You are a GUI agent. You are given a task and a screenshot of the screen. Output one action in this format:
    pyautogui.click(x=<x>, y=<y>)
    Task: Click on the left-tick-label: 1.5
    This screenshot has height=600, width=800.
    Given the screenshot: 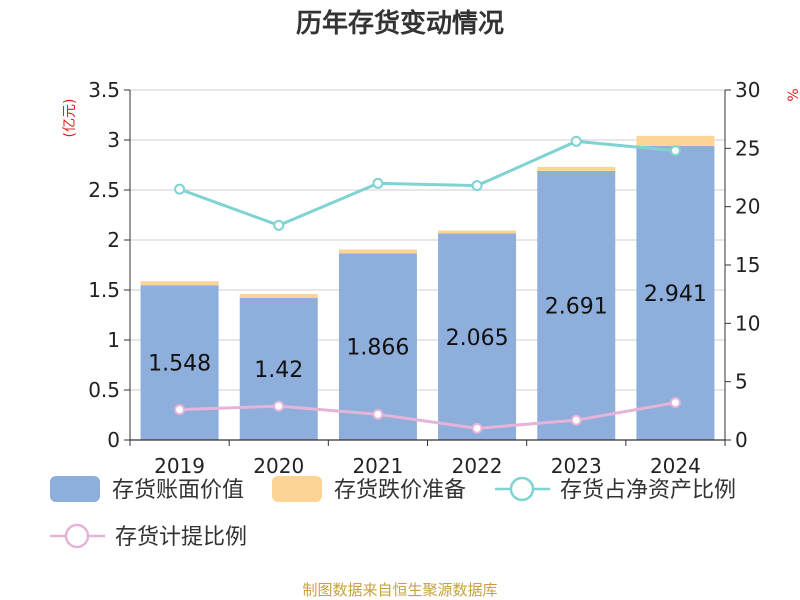 What is the action you would take?
    pyautogui.click(x=104, y=290)
    